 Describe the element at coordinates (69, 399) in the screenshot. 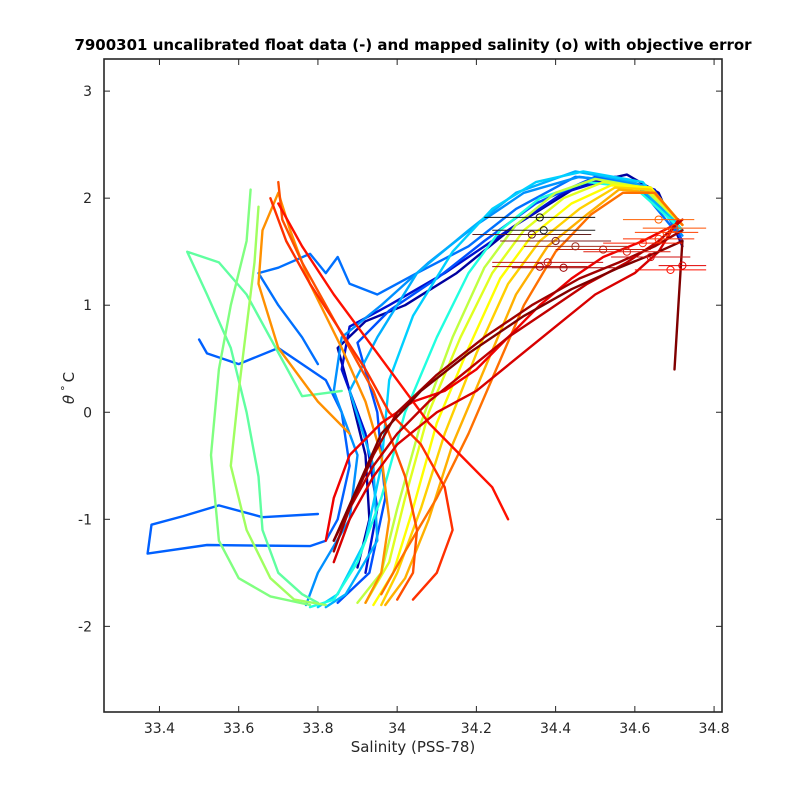

I see `y-axis-label-symbol: θ` at that location.